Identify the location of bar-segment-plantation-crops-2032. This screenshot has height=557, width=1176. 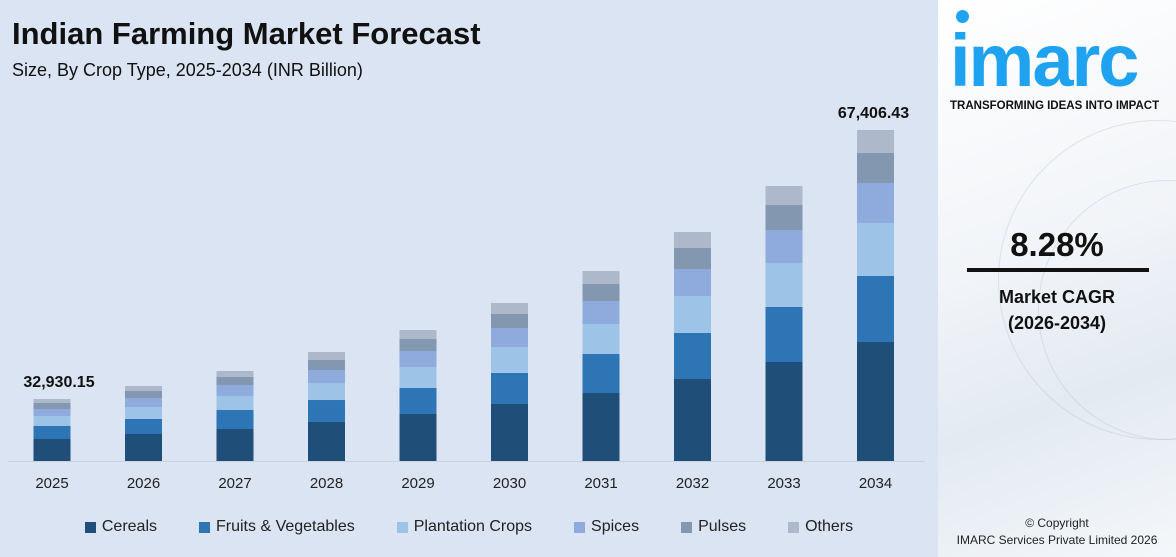
(692, 314).